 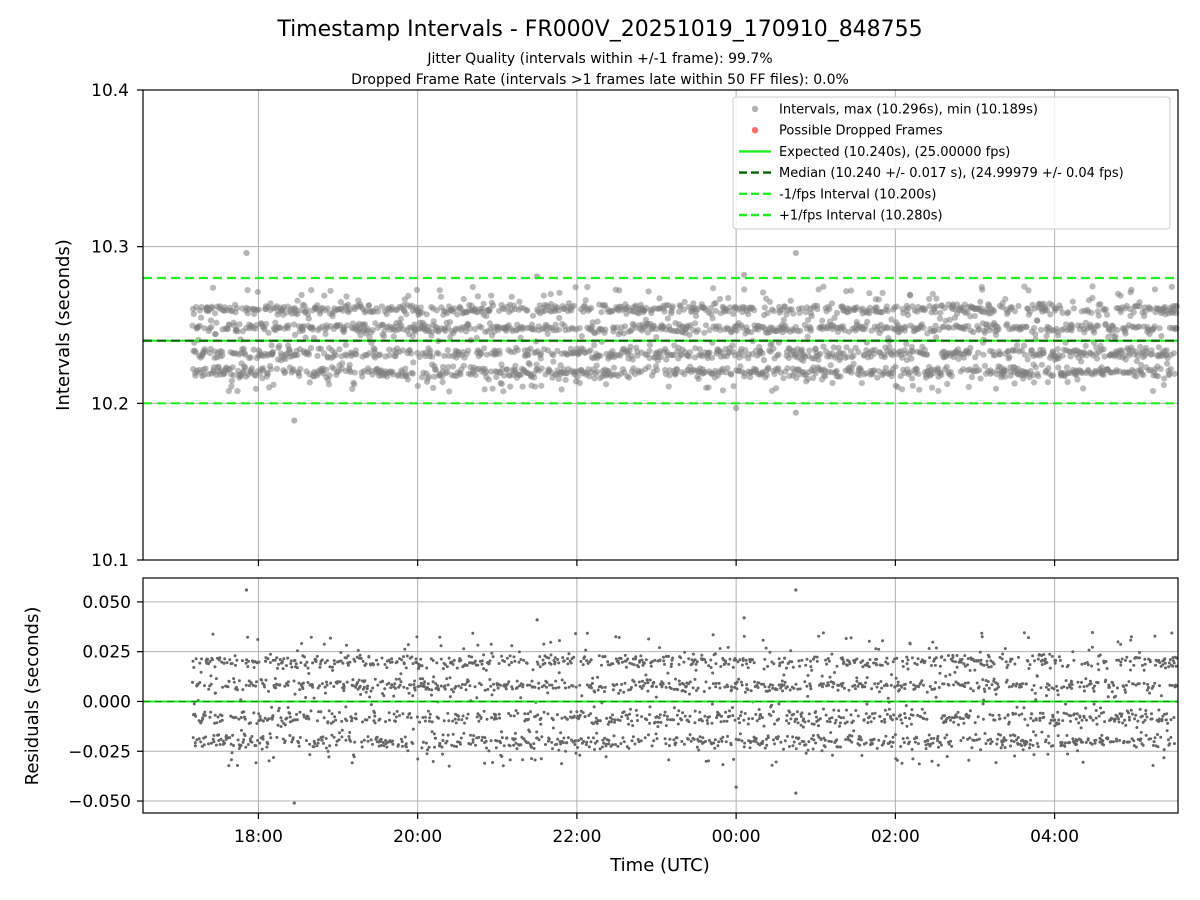 What do you see at coordinates (294, 420) in the screenshot?
I see `interval-outlier-point` at bounding box center [294, 420].